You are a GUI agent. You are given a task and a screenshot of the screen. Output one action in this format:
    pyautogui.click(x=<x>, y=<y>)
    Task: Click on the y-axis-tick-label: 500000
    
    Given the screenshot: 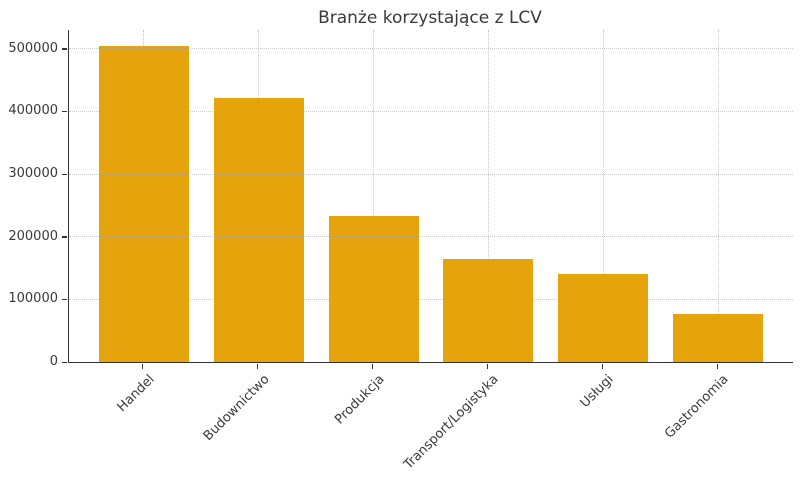 What is the action you would take?
    pyautogui.click(x=33, y=48)
    